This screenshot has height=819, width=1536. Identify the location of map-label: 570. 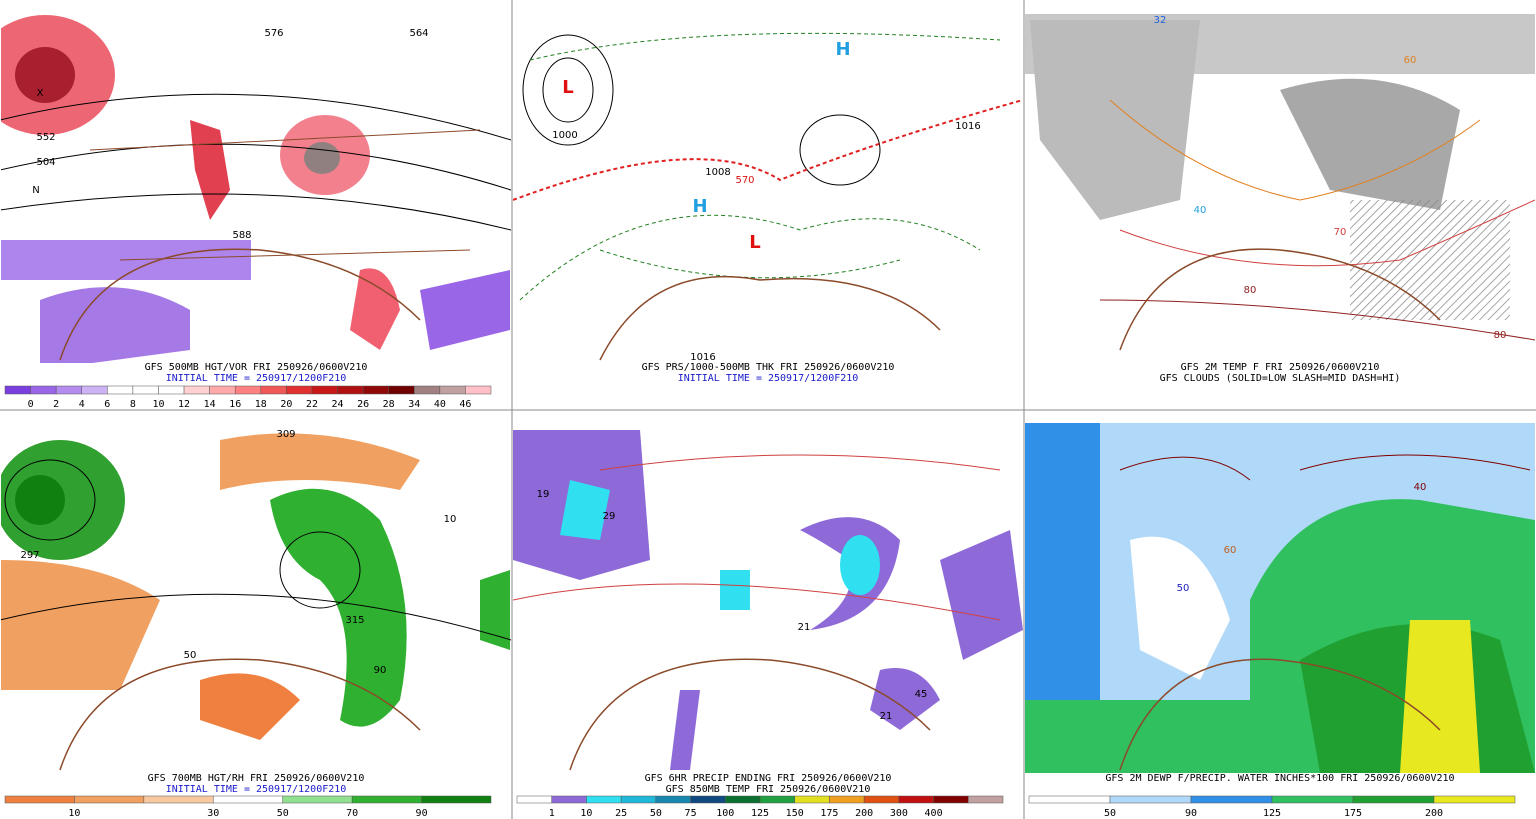
(744, 180).